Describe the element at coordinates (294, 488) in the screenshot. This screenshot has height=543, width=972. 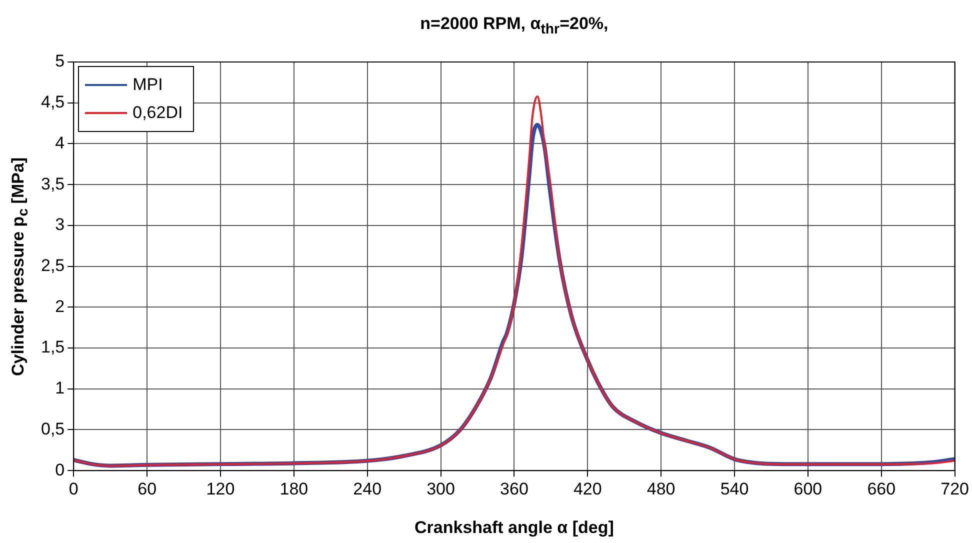
I see `x-tick-label: 180` at that location.